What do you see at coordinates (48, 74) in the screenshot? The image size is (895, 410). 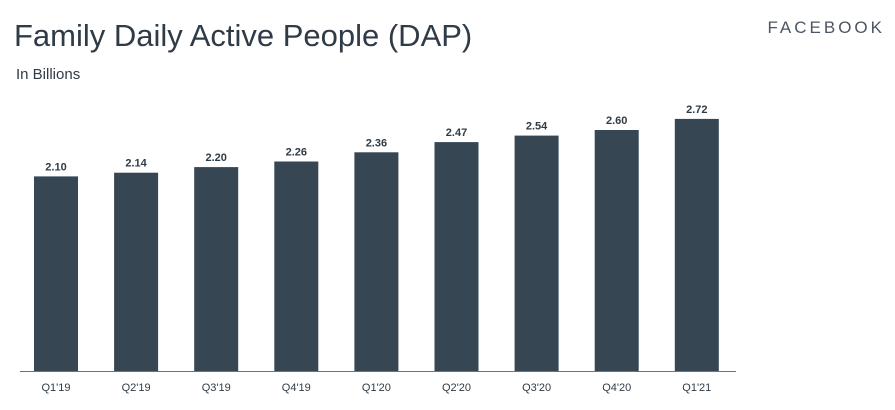 I see `chart-subtitle: In Billions` at bounding box center [48, 74].